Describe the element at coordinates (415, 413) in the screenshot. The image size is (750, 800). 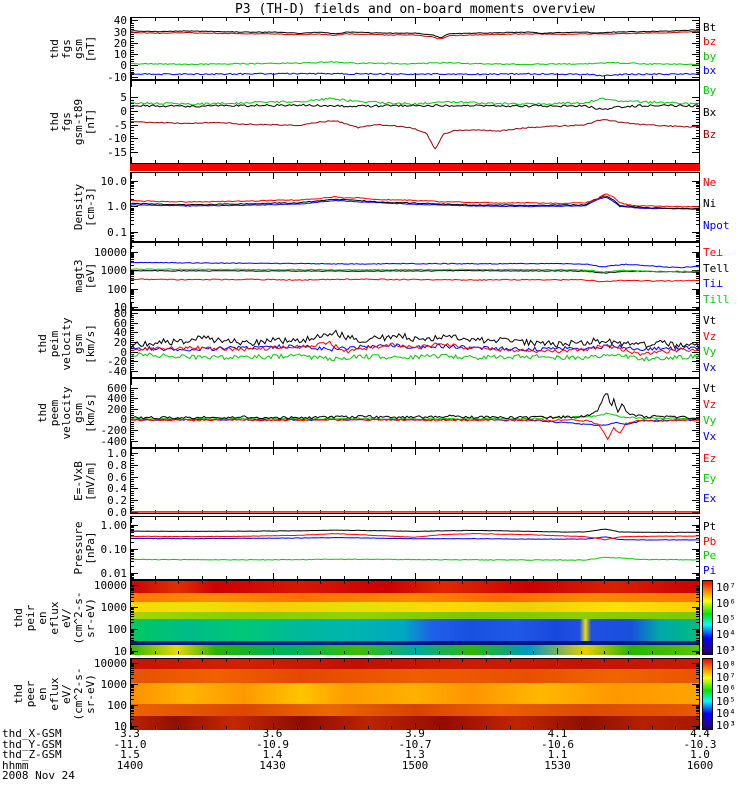
I see `panel-peem-velocity-gsm` at that location.